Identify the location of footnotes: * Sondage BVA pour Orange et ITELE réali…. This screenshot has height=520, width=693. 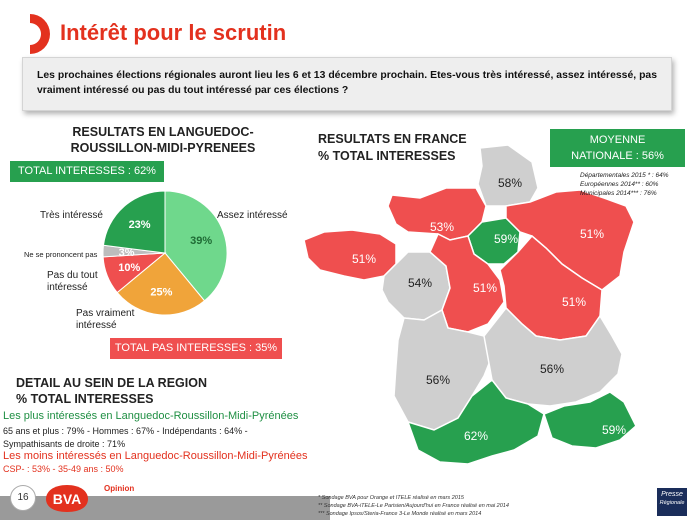
(413, 506).